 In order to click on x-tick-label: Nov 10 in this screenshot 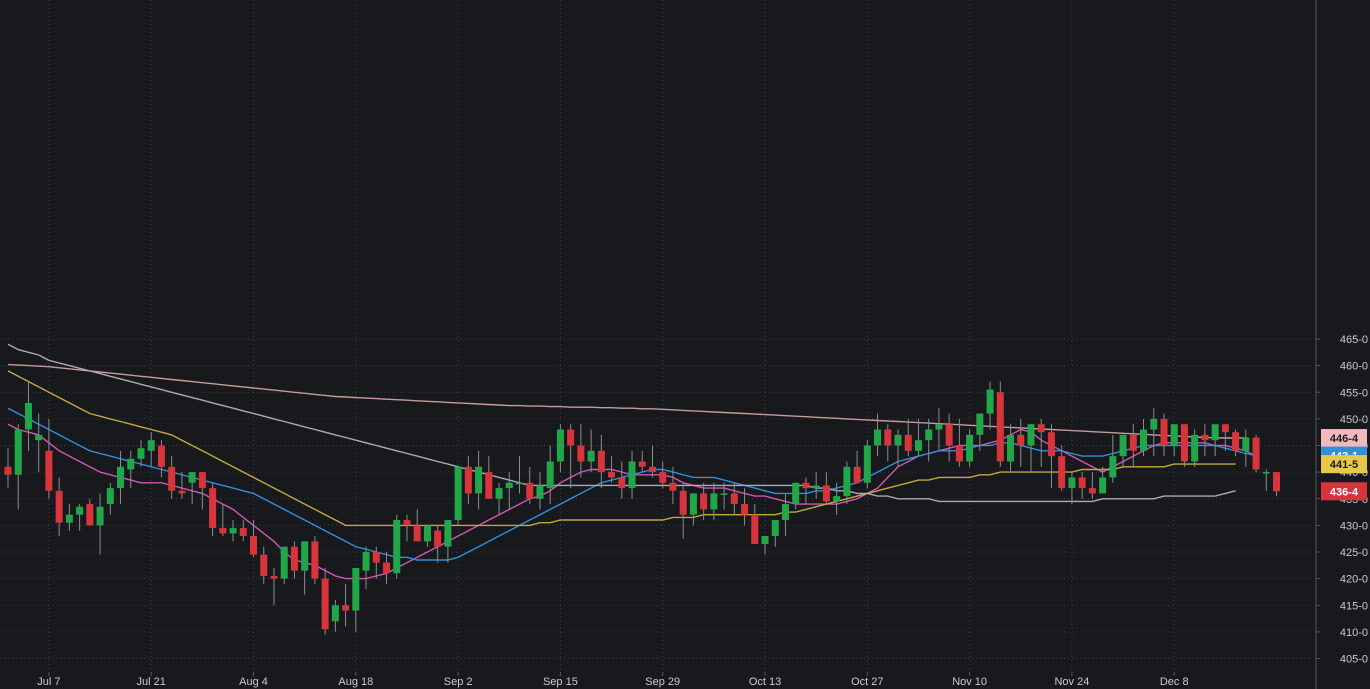, I will do `click(969, 682)`.